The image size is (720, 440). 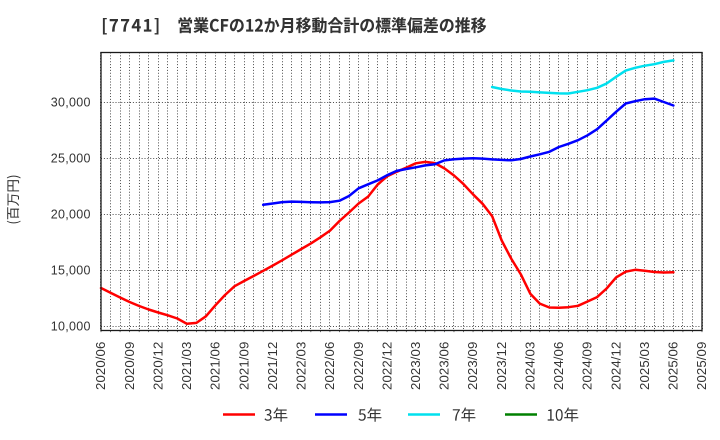 What do you see at coordinates (358, 366) in the screenshot?
I see `svg-text: 2022/09` at bounding box center [358, 366].